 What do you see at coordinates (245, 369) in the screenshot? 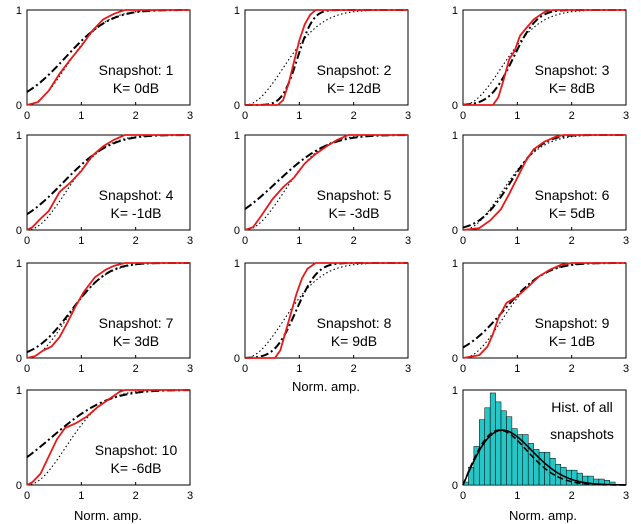
I see `panel-8-xtick-label-0: 0` at bounding box center [245, 369].